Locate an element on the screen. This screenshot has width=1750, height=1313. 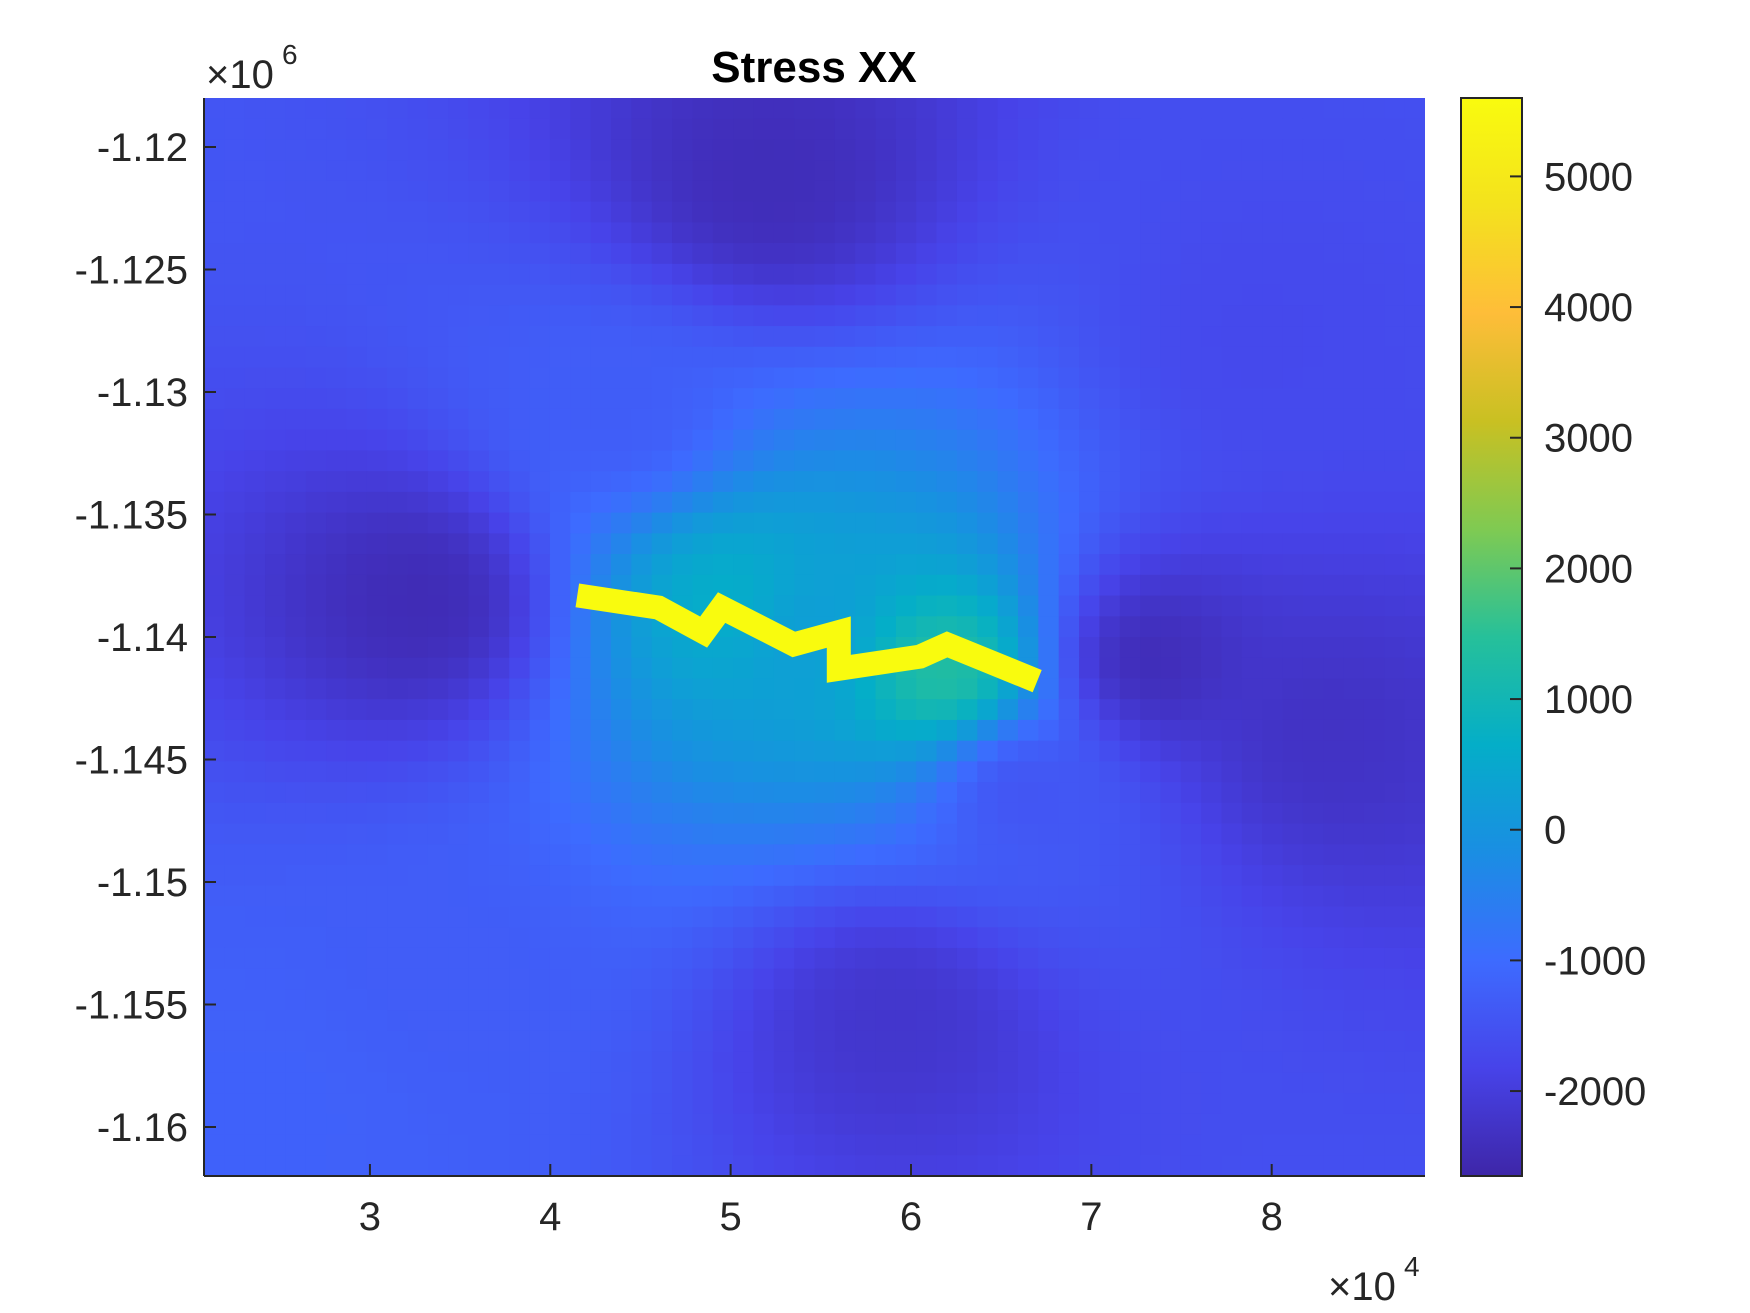
colorbar-gradient is located at coordinates (1491, 637).